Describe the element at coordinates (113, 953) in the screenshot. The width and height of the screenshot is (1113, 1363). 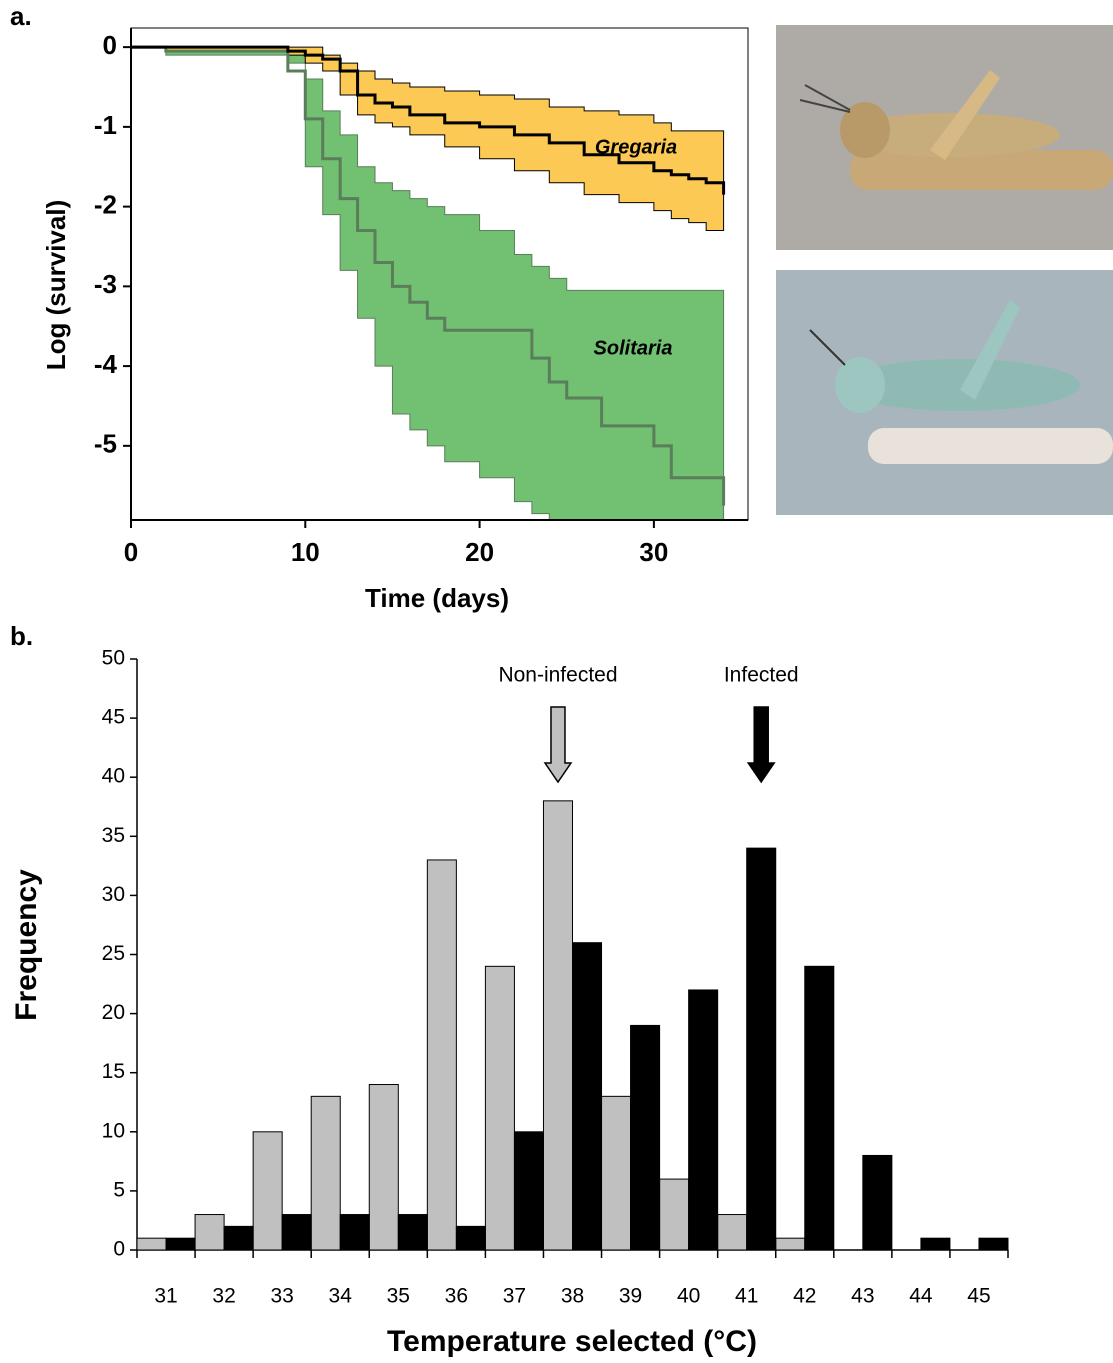
I see `y-tick-label: 25` at that location.